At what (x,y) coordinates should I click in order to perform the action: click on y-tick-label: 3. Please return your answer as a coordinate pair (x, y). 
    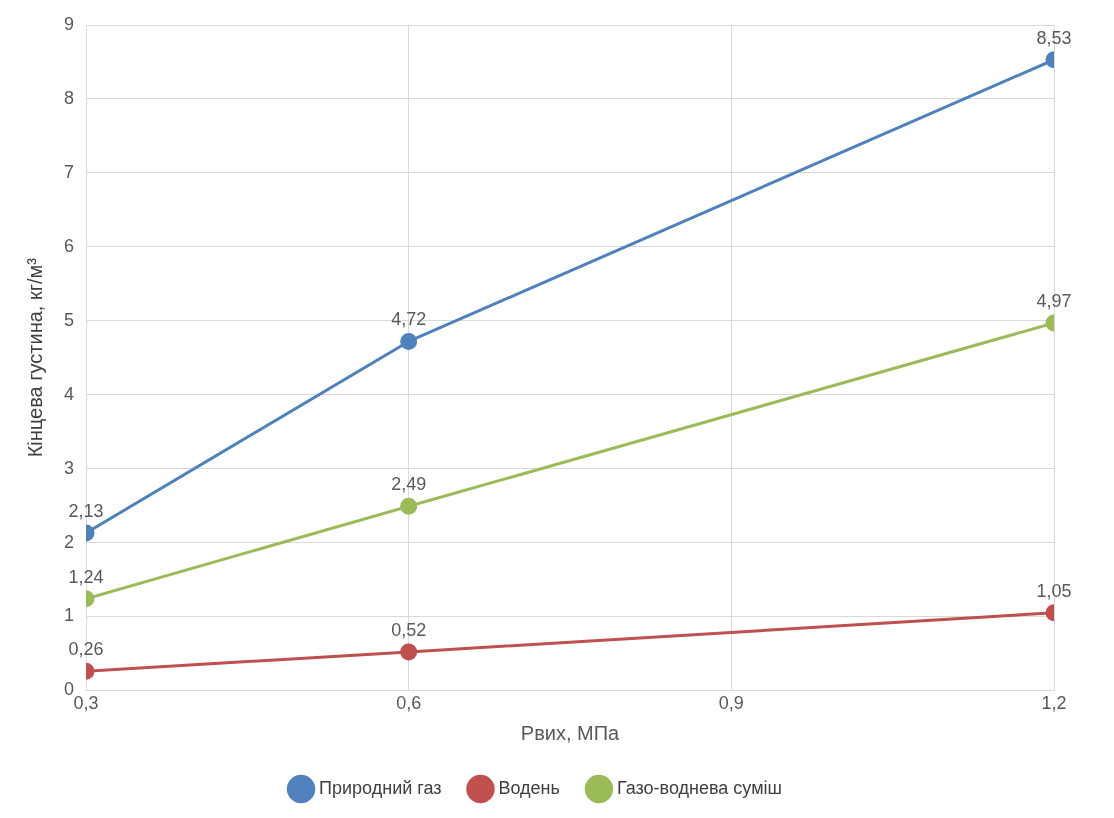
    Looking at the image, I should click on (69, 467).